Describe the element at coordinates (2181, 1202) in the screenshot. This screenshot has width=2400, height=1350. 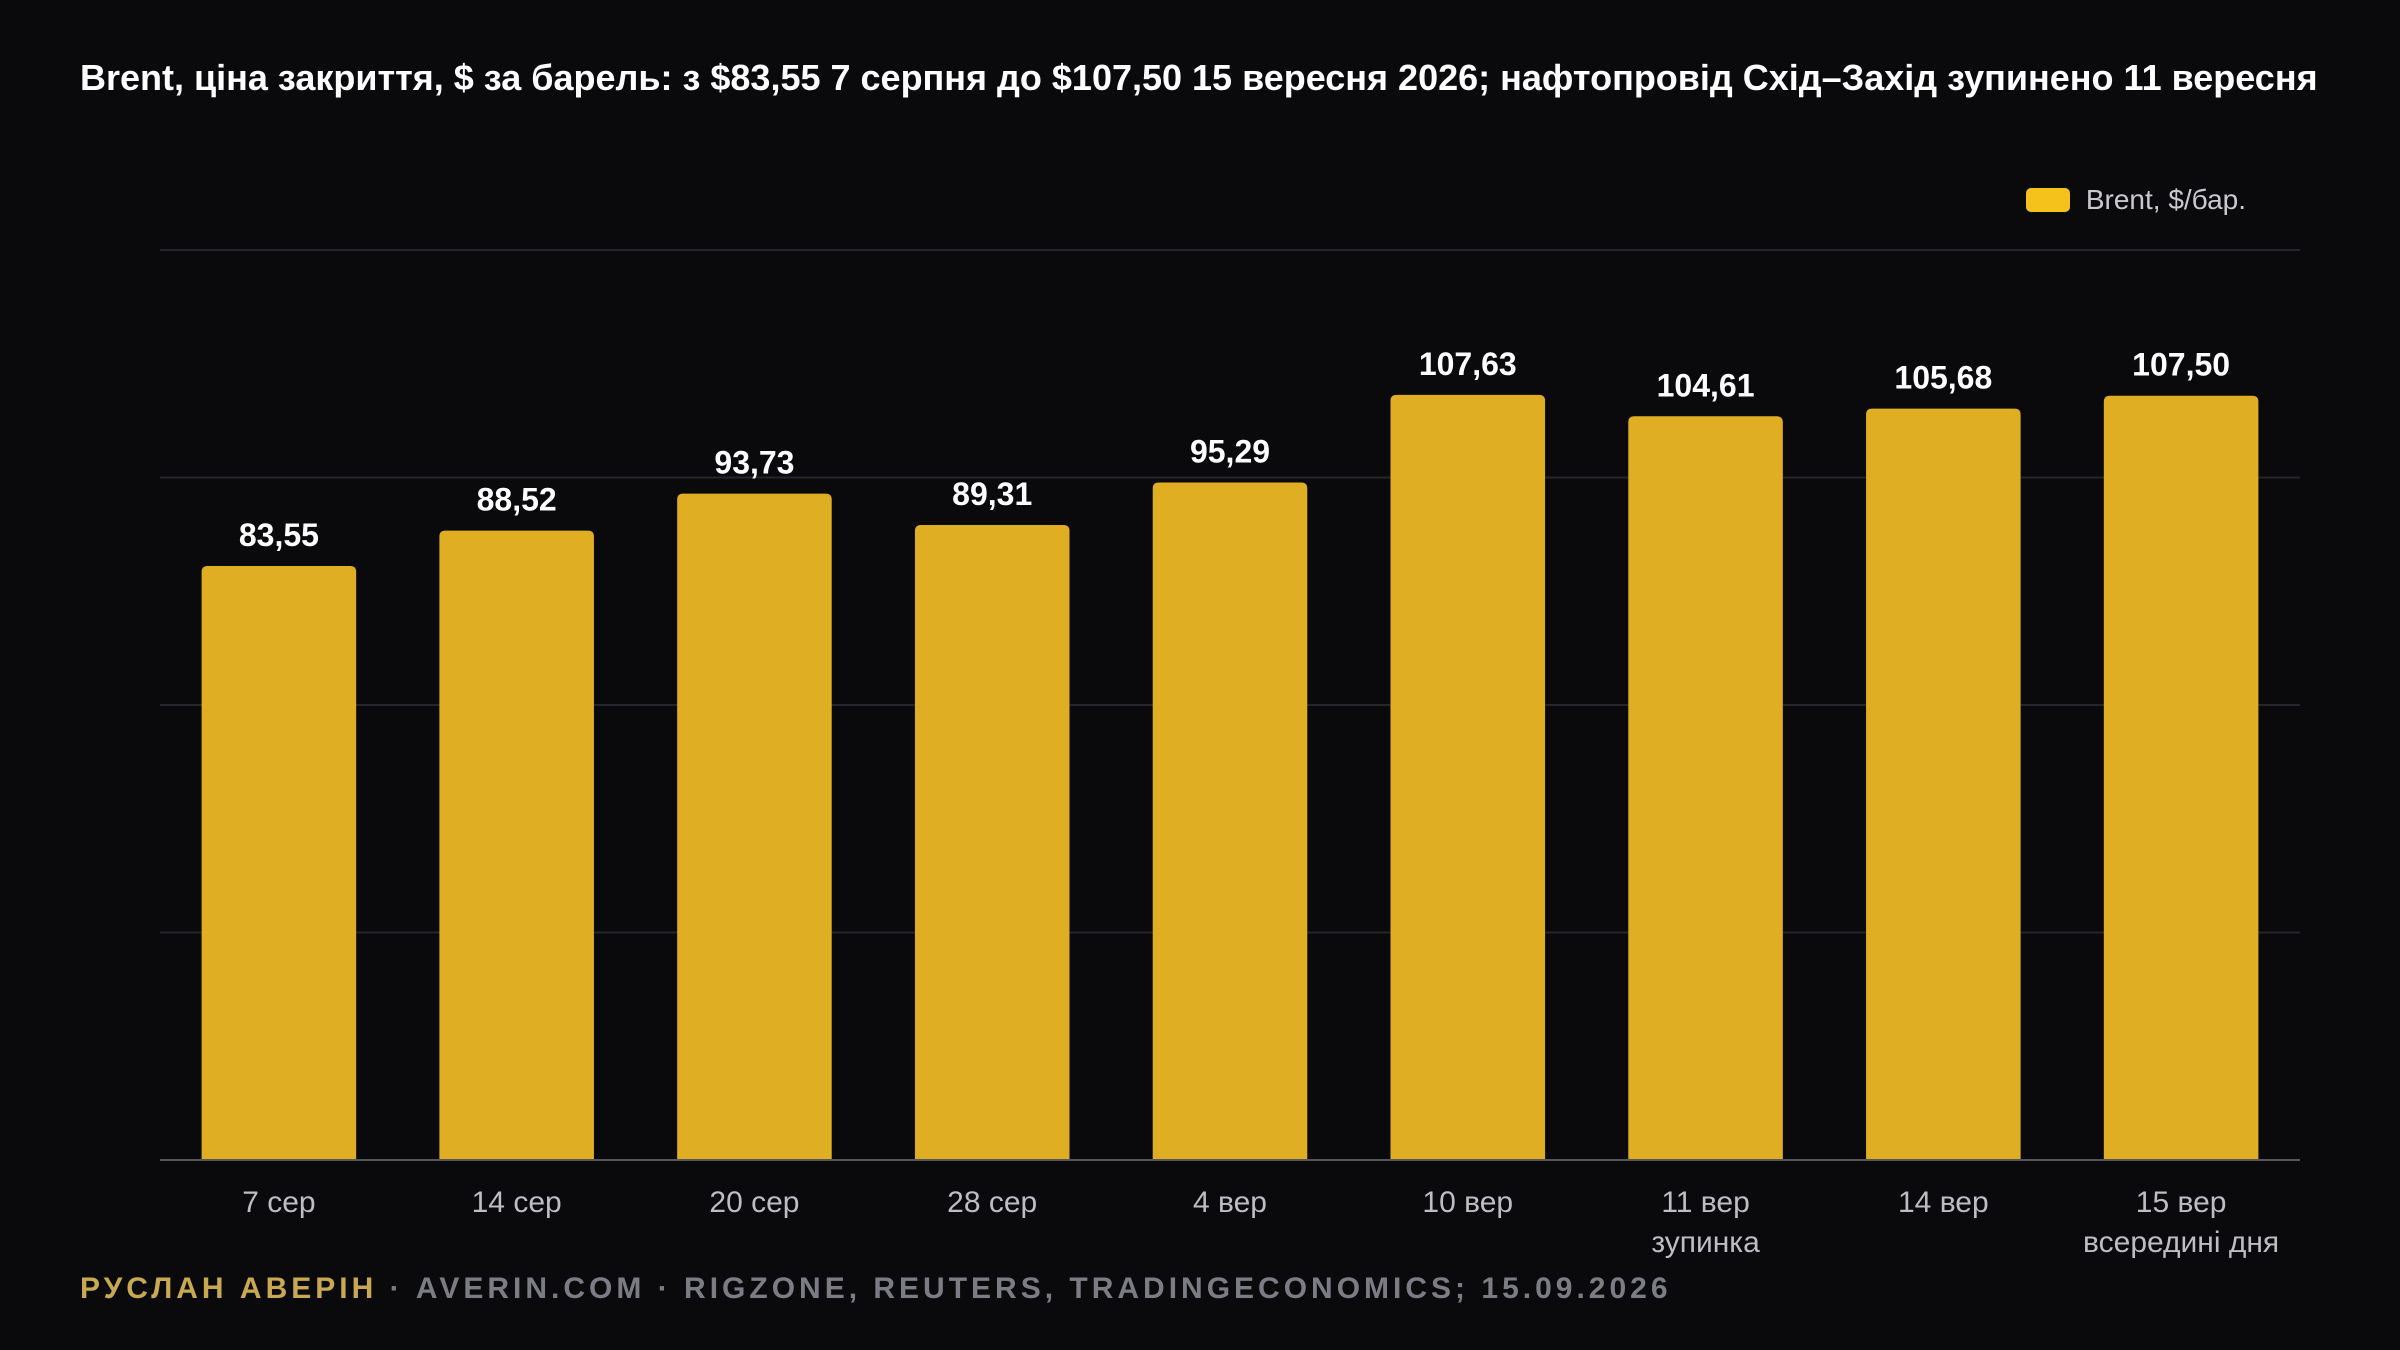
I see `x-tick-label: 15 вер` at that location.